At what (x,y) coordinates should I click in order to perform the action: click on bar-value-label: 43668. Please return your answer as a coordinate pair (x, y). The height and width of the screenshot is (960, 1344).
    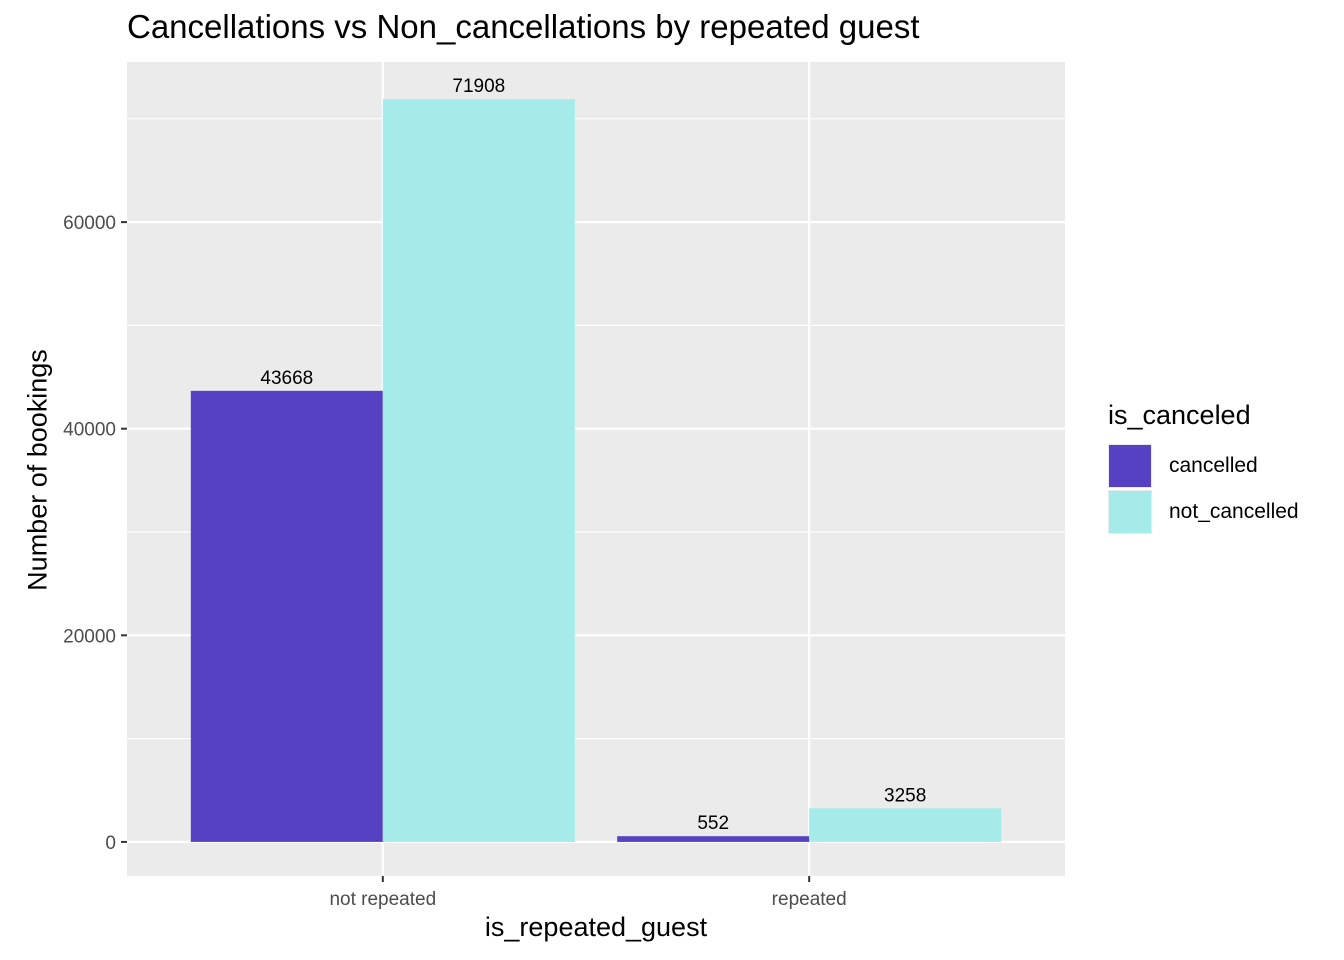
    Looking at the image, I should click on (286, 378).